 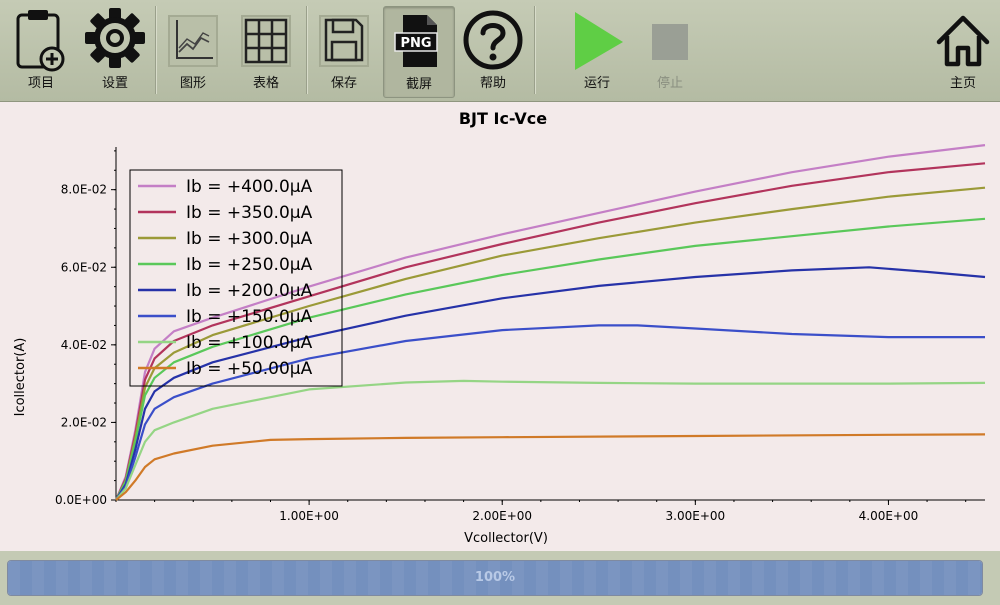 What do you see at coordinates (503, 118) in the screenshot?
I see `chart-title: BJT Ic-Vce` at bounding box center [503, 118].